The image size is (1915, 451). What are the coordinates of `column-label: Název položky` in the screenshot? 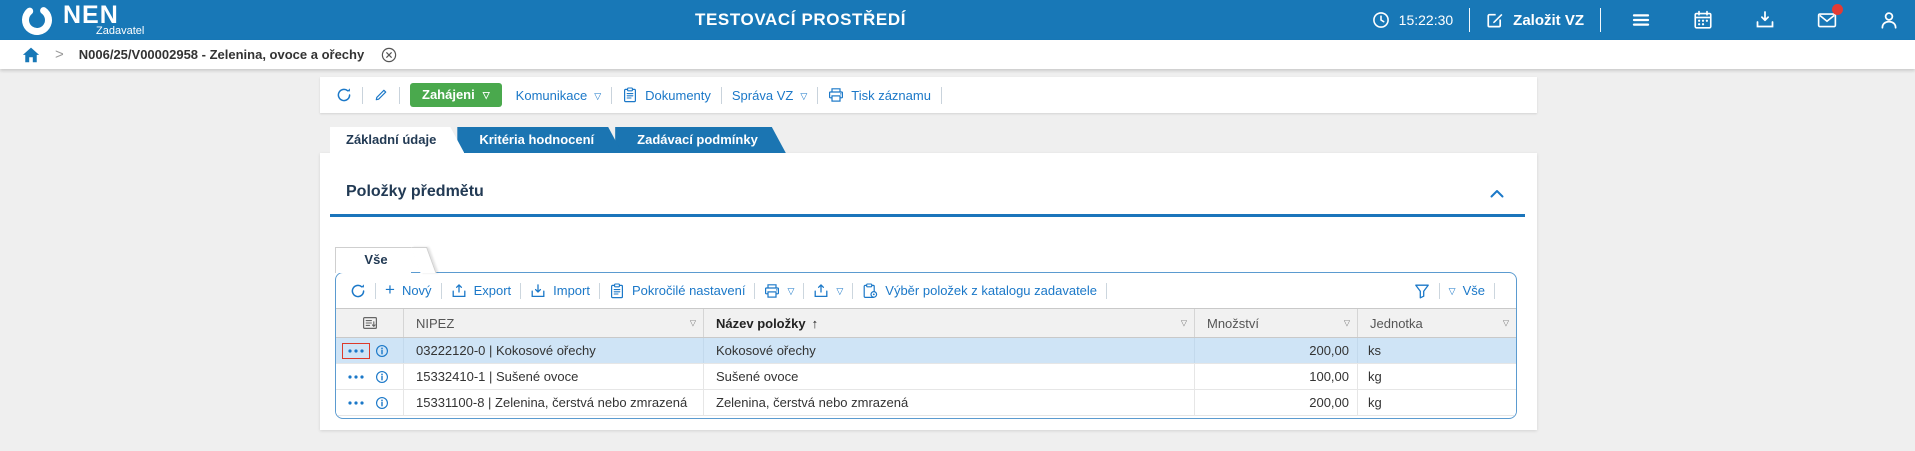 It's located at (761, 323).